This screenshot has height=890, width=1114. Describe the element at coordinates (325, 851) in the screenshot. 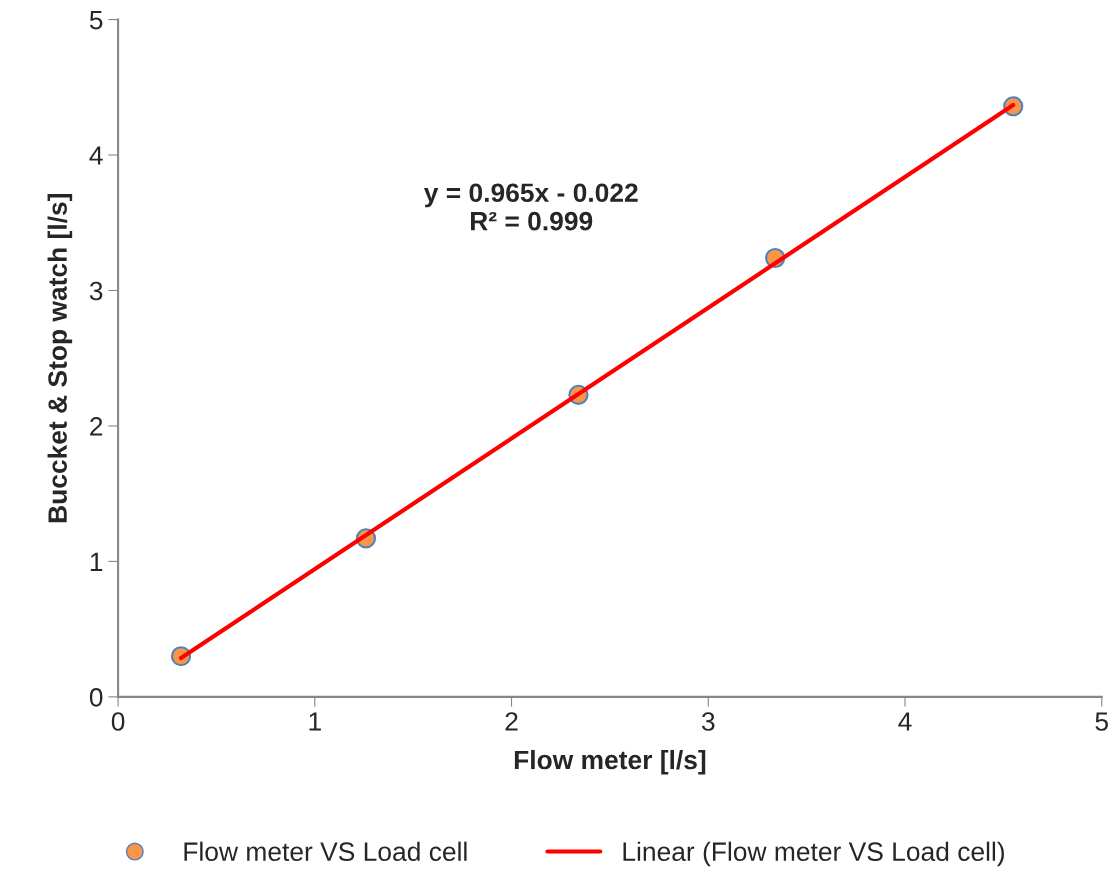

I see `legend-label: Flow meter VS Load cell` at that location.